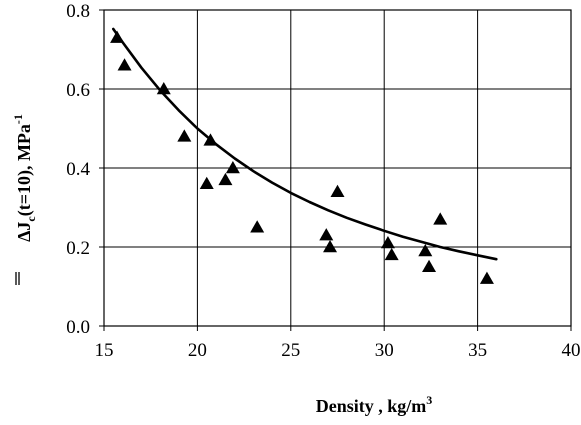 The width and height of the screenshot is (581, 425). Describe the element at coordinates (197, 350) in the screenshot. I see `x-tick-label: 20` at that location.